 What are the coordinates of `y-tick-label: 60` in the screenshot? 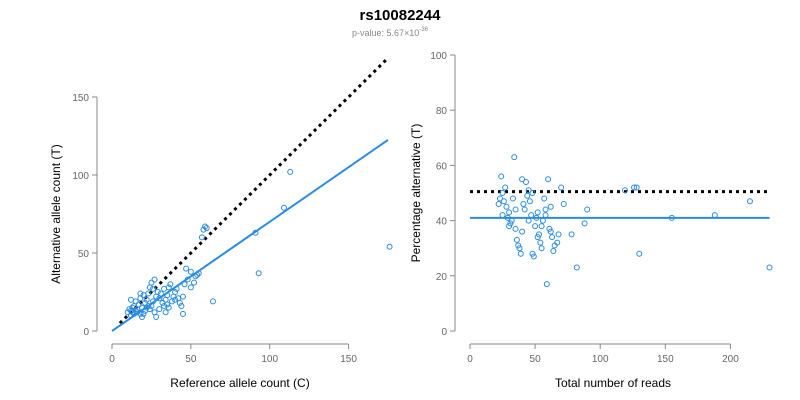 It's located at (442, 166).